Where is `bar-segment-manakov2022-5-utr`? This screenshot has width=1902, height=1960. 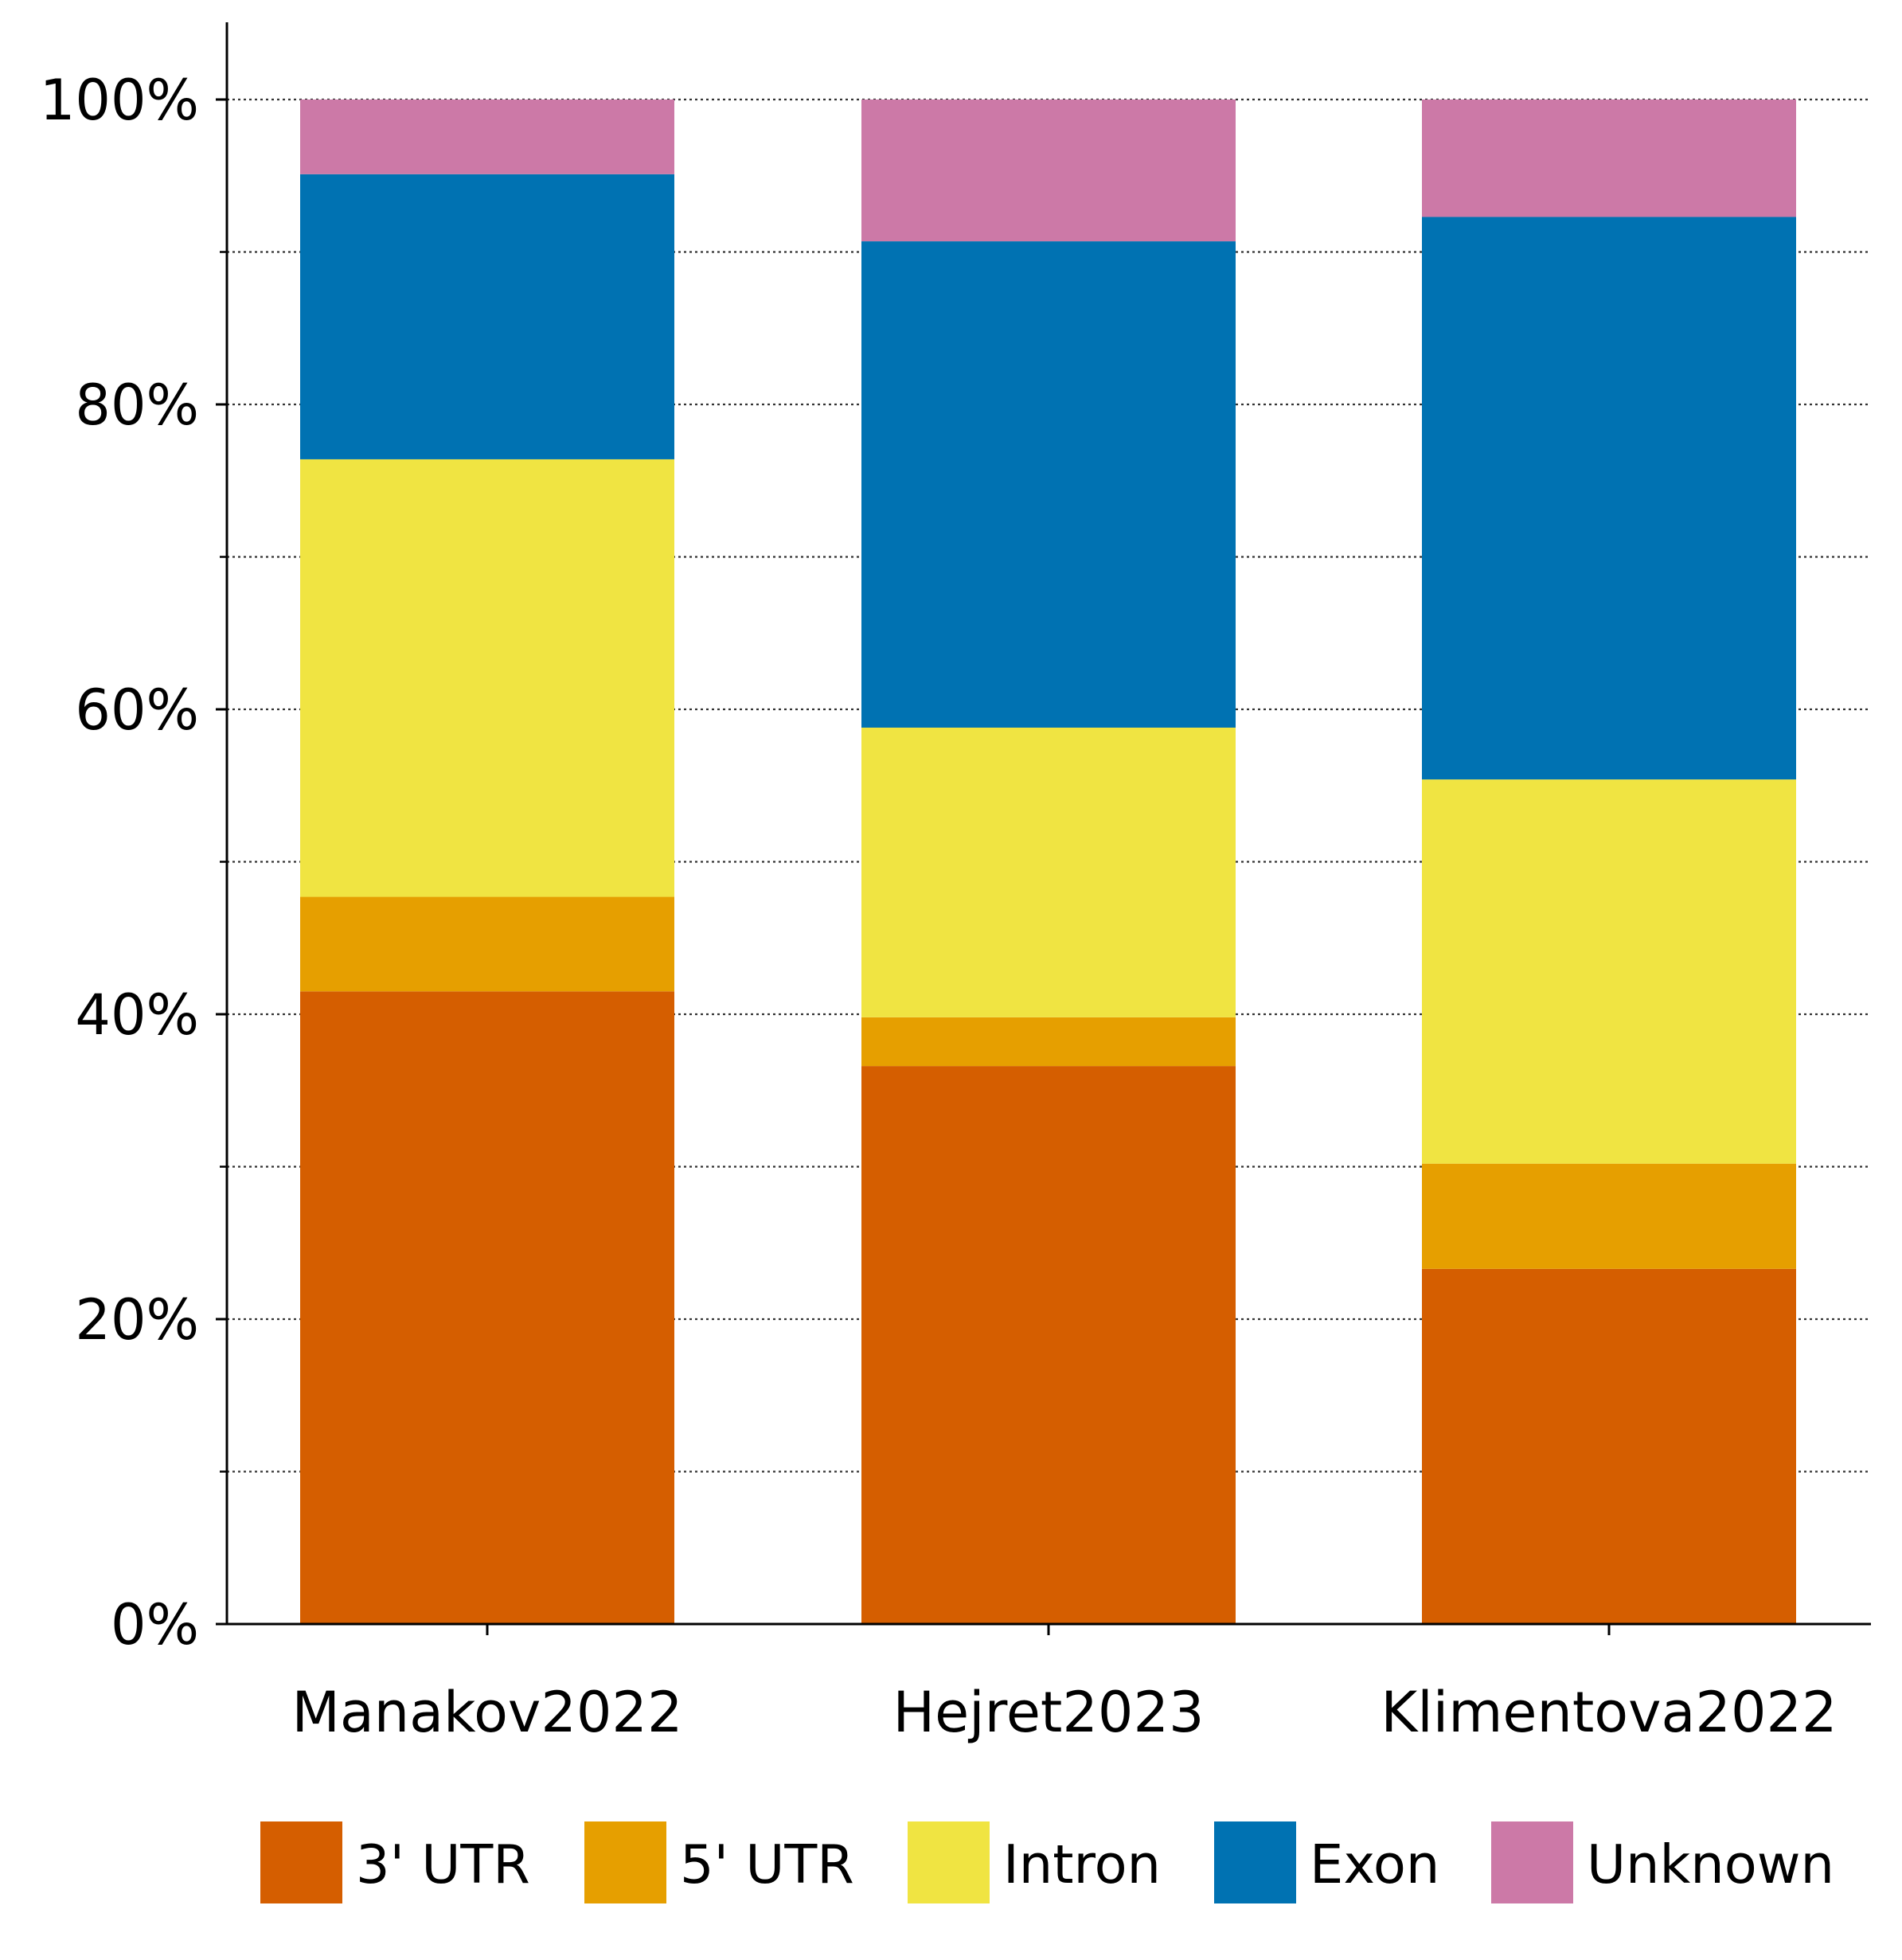 bar-segment-manakov2022-5-utr is located at coordinates (487, 944).